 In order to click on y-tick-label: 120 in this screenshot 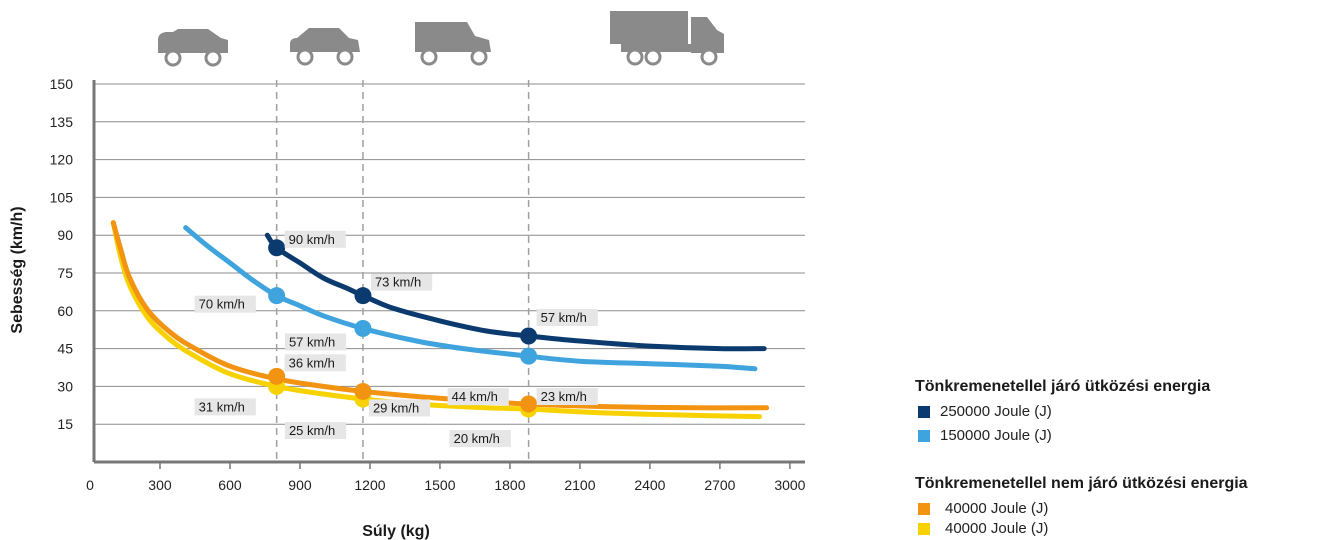, I will do `click(62, 160)`.